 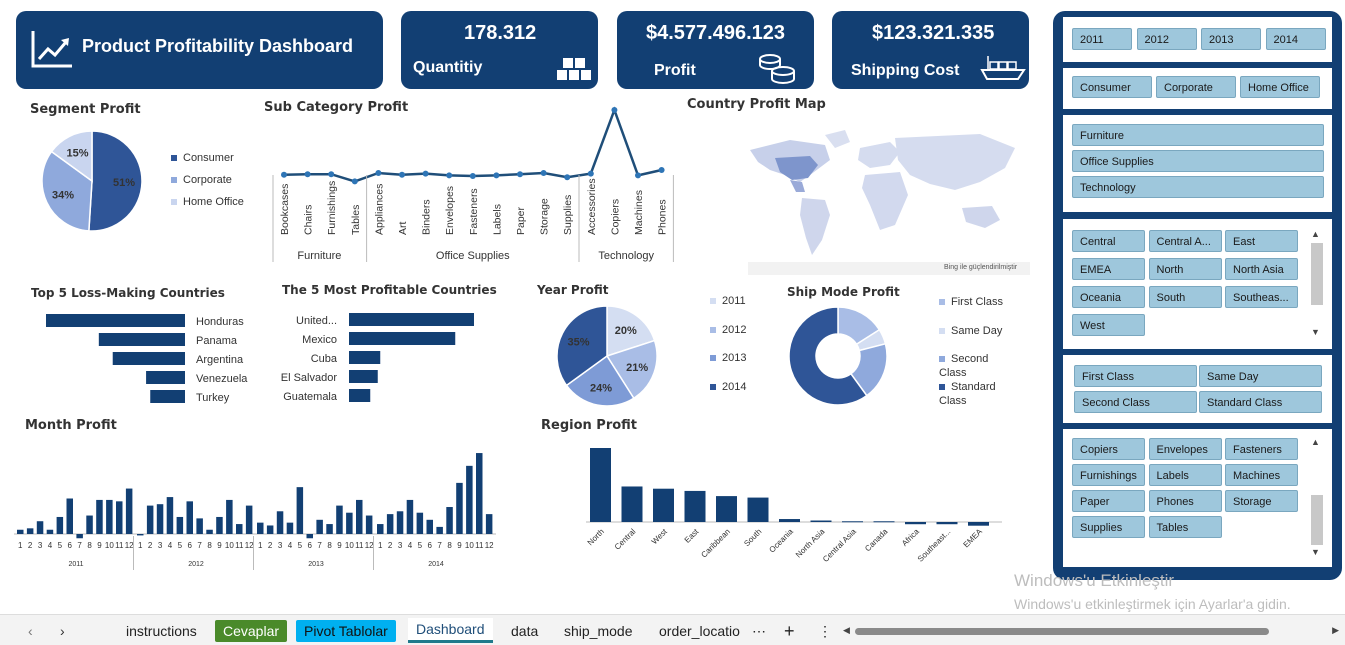 I want to click on point-paper, so click(x=520, y=174).